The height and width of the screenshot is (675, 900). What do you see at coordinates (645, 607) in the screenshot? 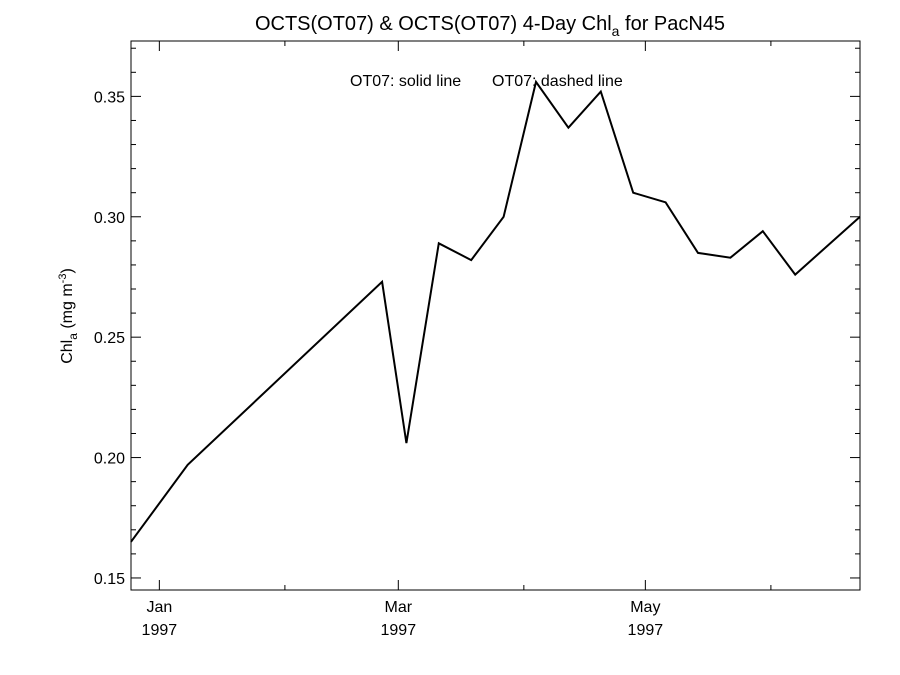
I see `x-tick-label-month: May` at bounding box center [645, 607].